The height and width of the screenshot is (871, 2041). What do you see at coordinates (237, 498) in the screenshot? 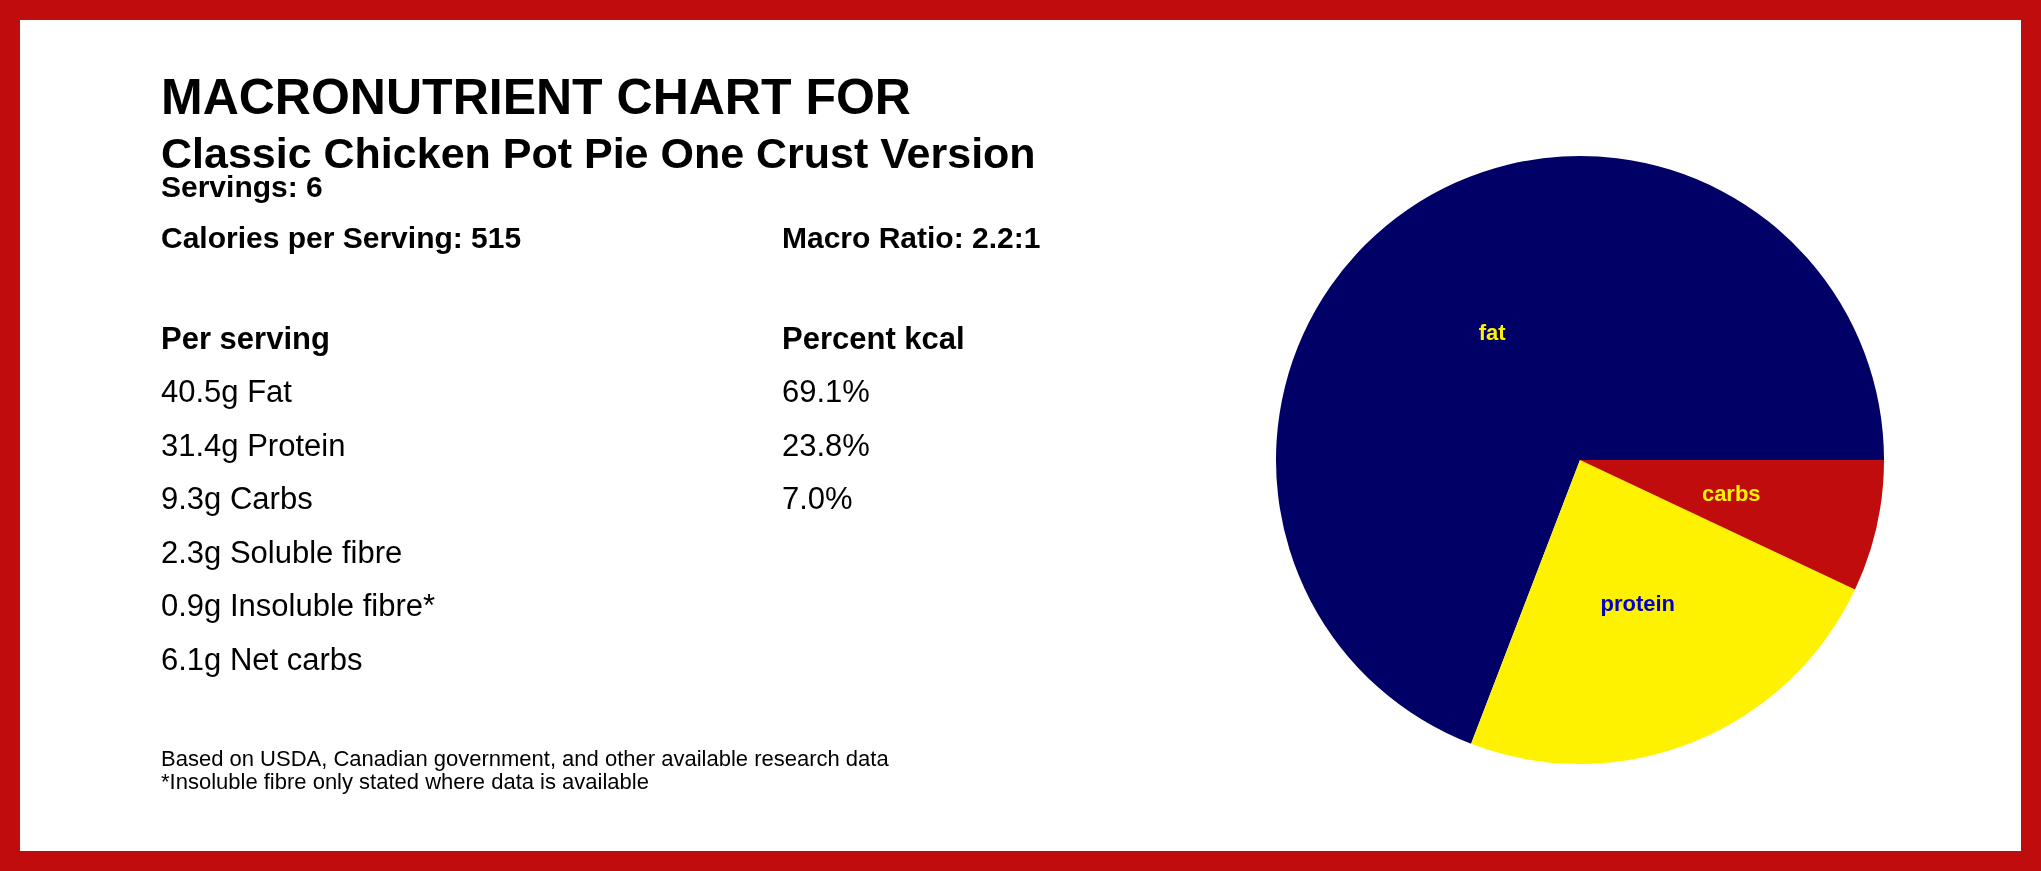
I see `text: 9.3g Carbs` at bounding box center [237, 498].